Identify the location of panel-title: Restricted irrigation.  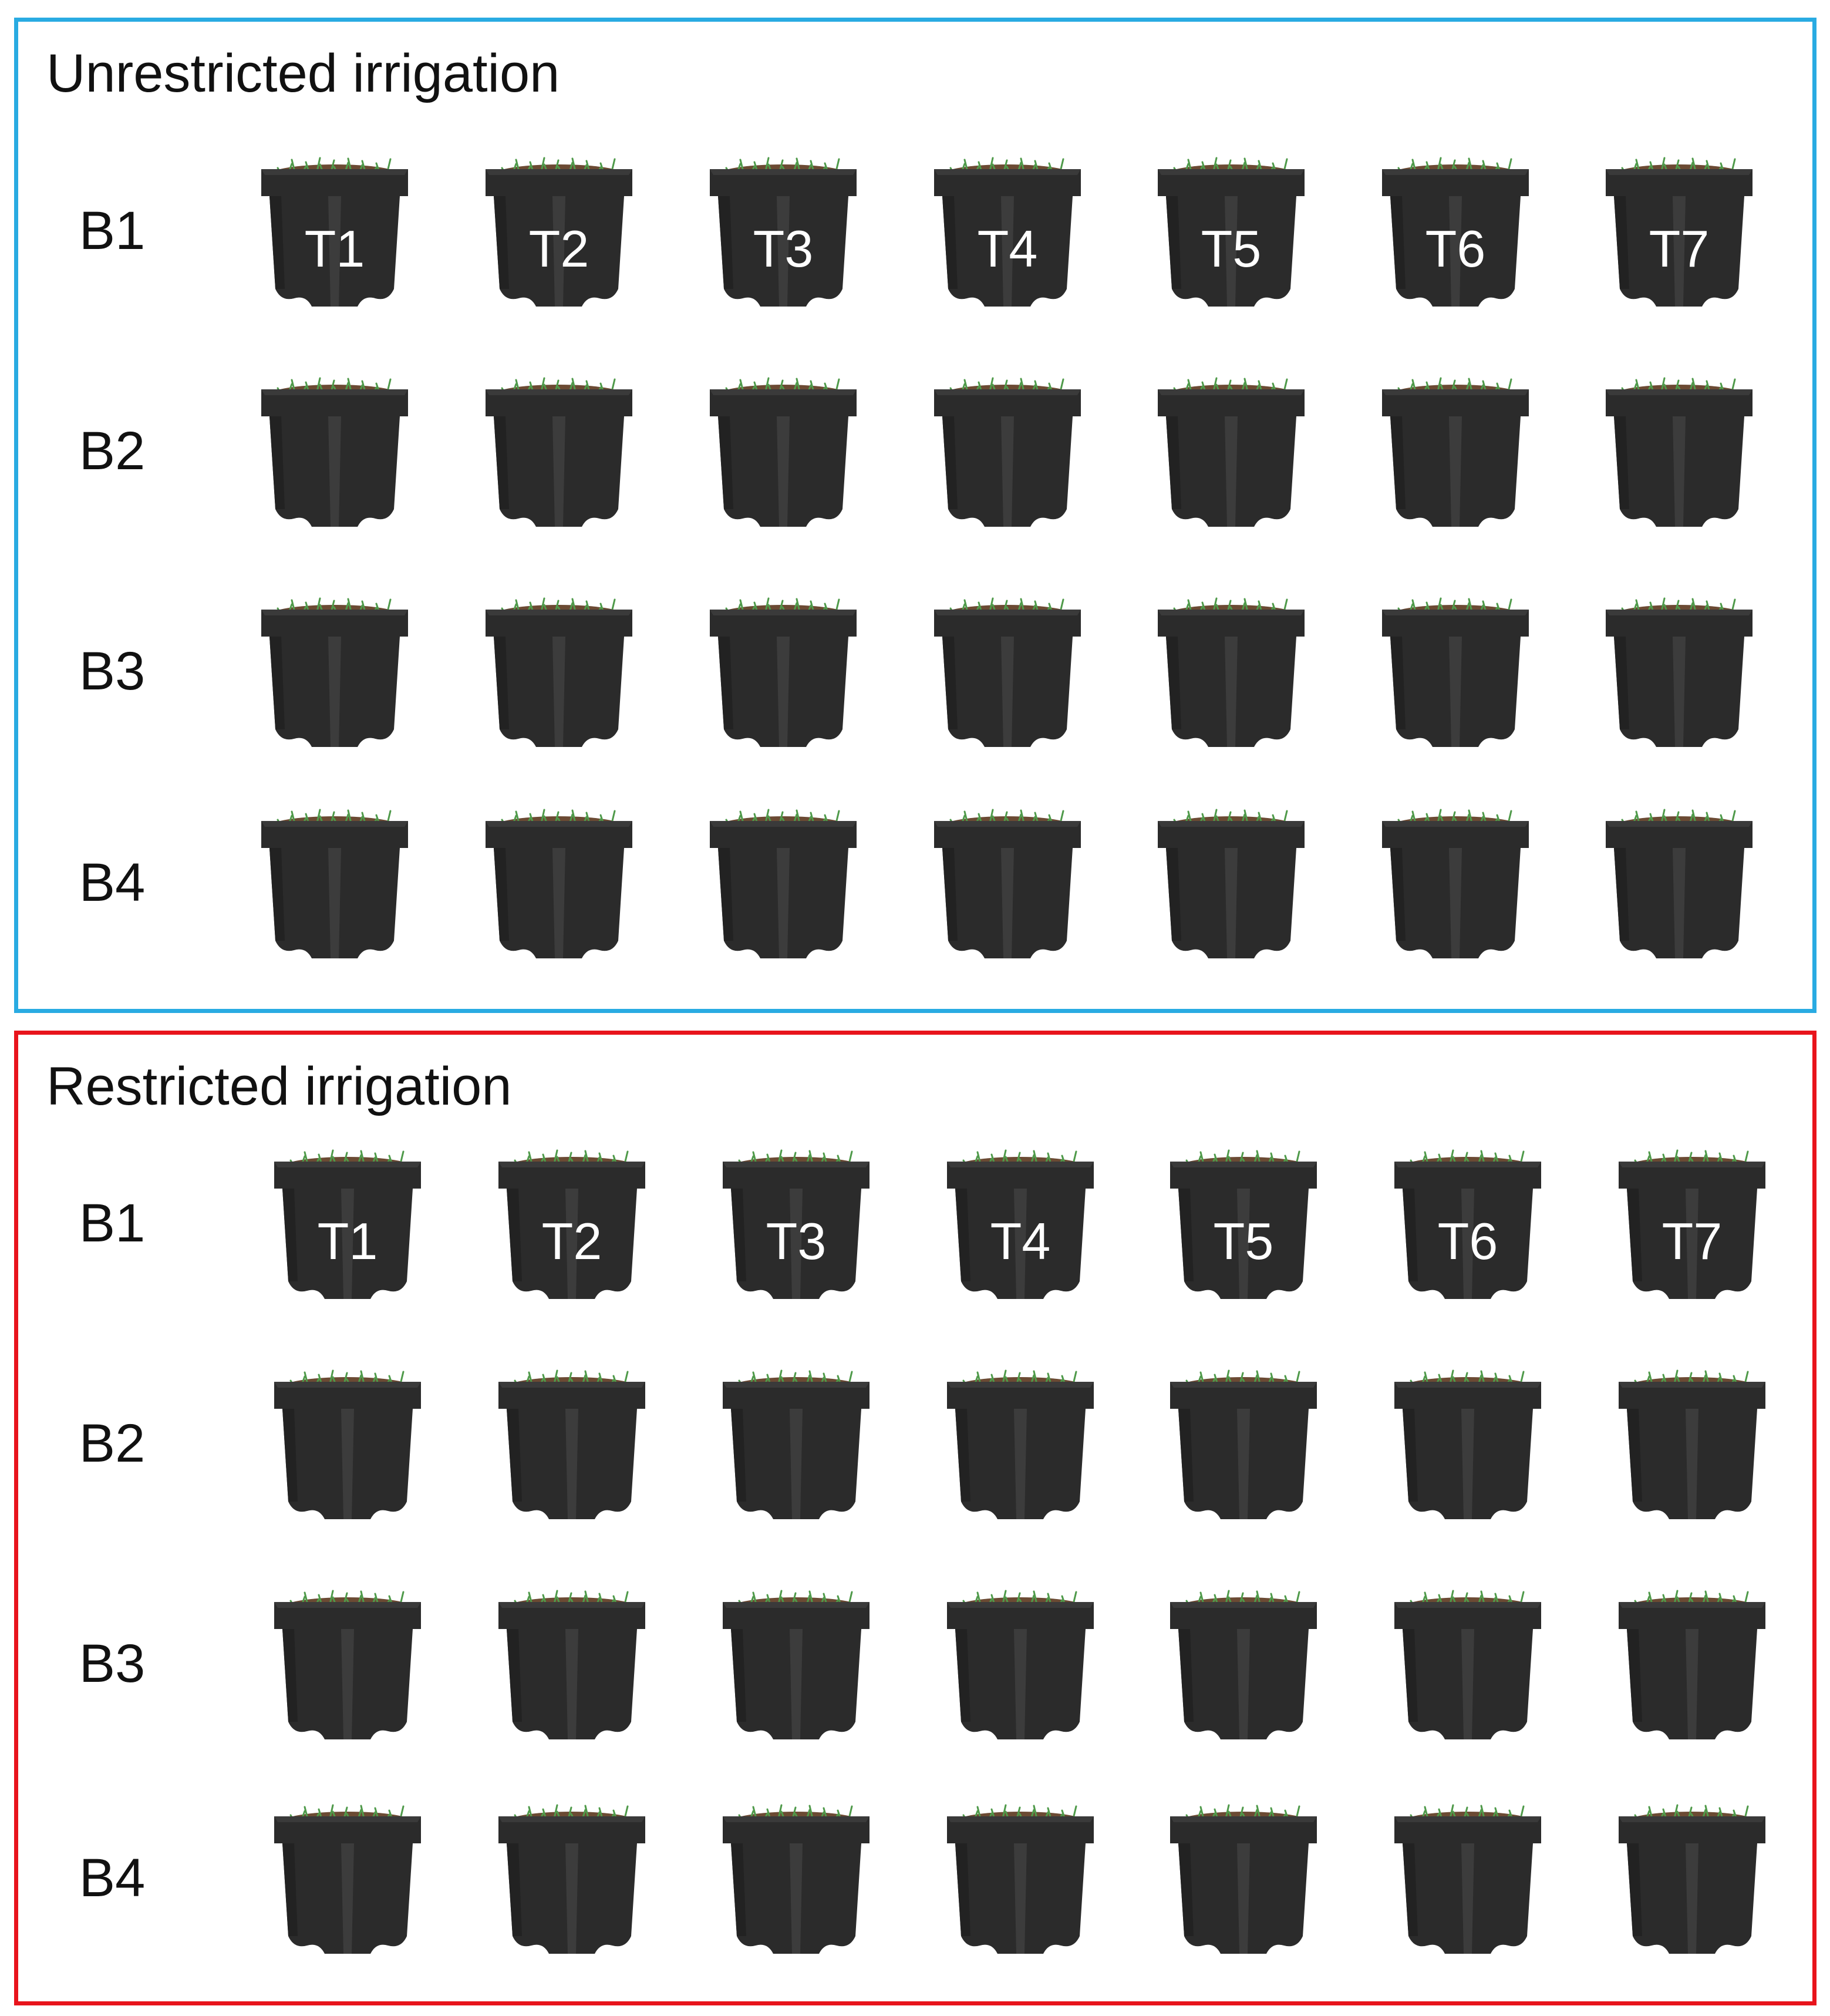
(279, 1086).